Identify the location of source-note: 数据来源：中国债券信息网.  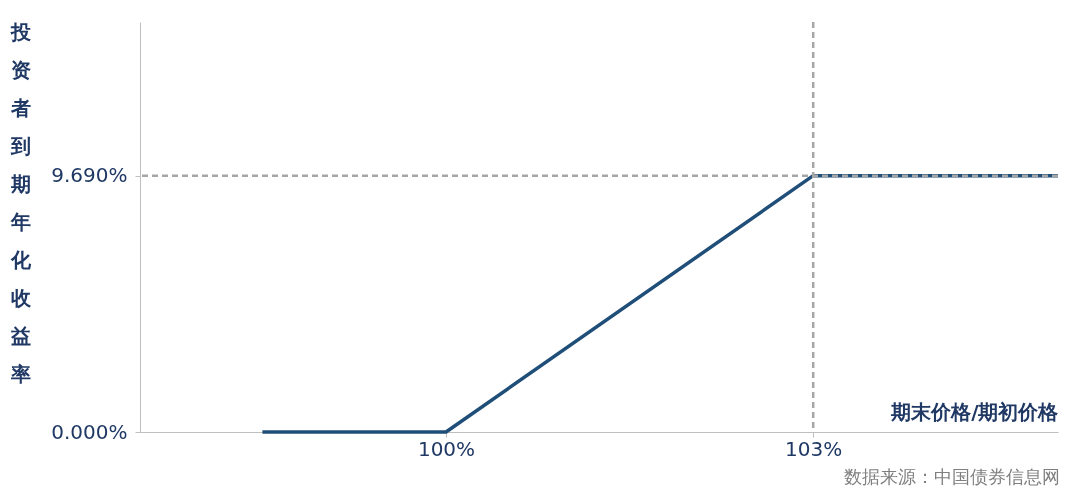
(951, 476).